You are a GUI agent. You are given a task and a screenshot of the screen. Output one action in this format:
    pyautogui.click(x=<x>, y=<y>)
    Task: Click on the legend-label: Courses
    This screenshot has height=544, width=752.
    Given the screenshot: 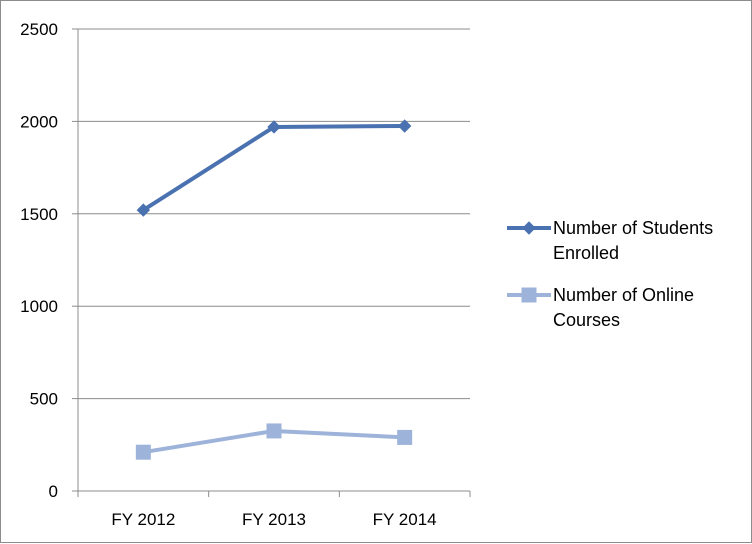 What is the action you would take?
    pyautogui.click(x=586, y=320)
    